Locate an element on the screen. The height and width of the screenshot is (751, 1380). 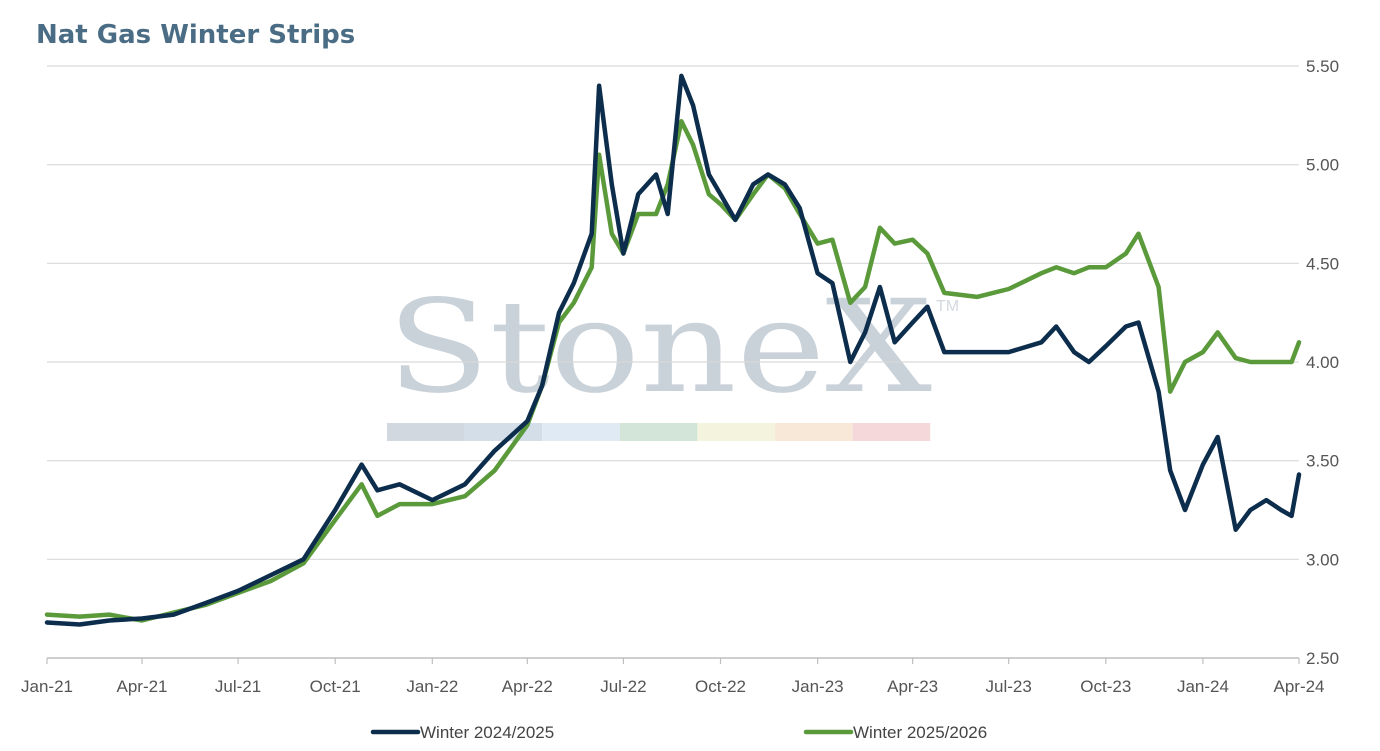
x-tick-label: Jul-21 is located at coordinates (238, 686).